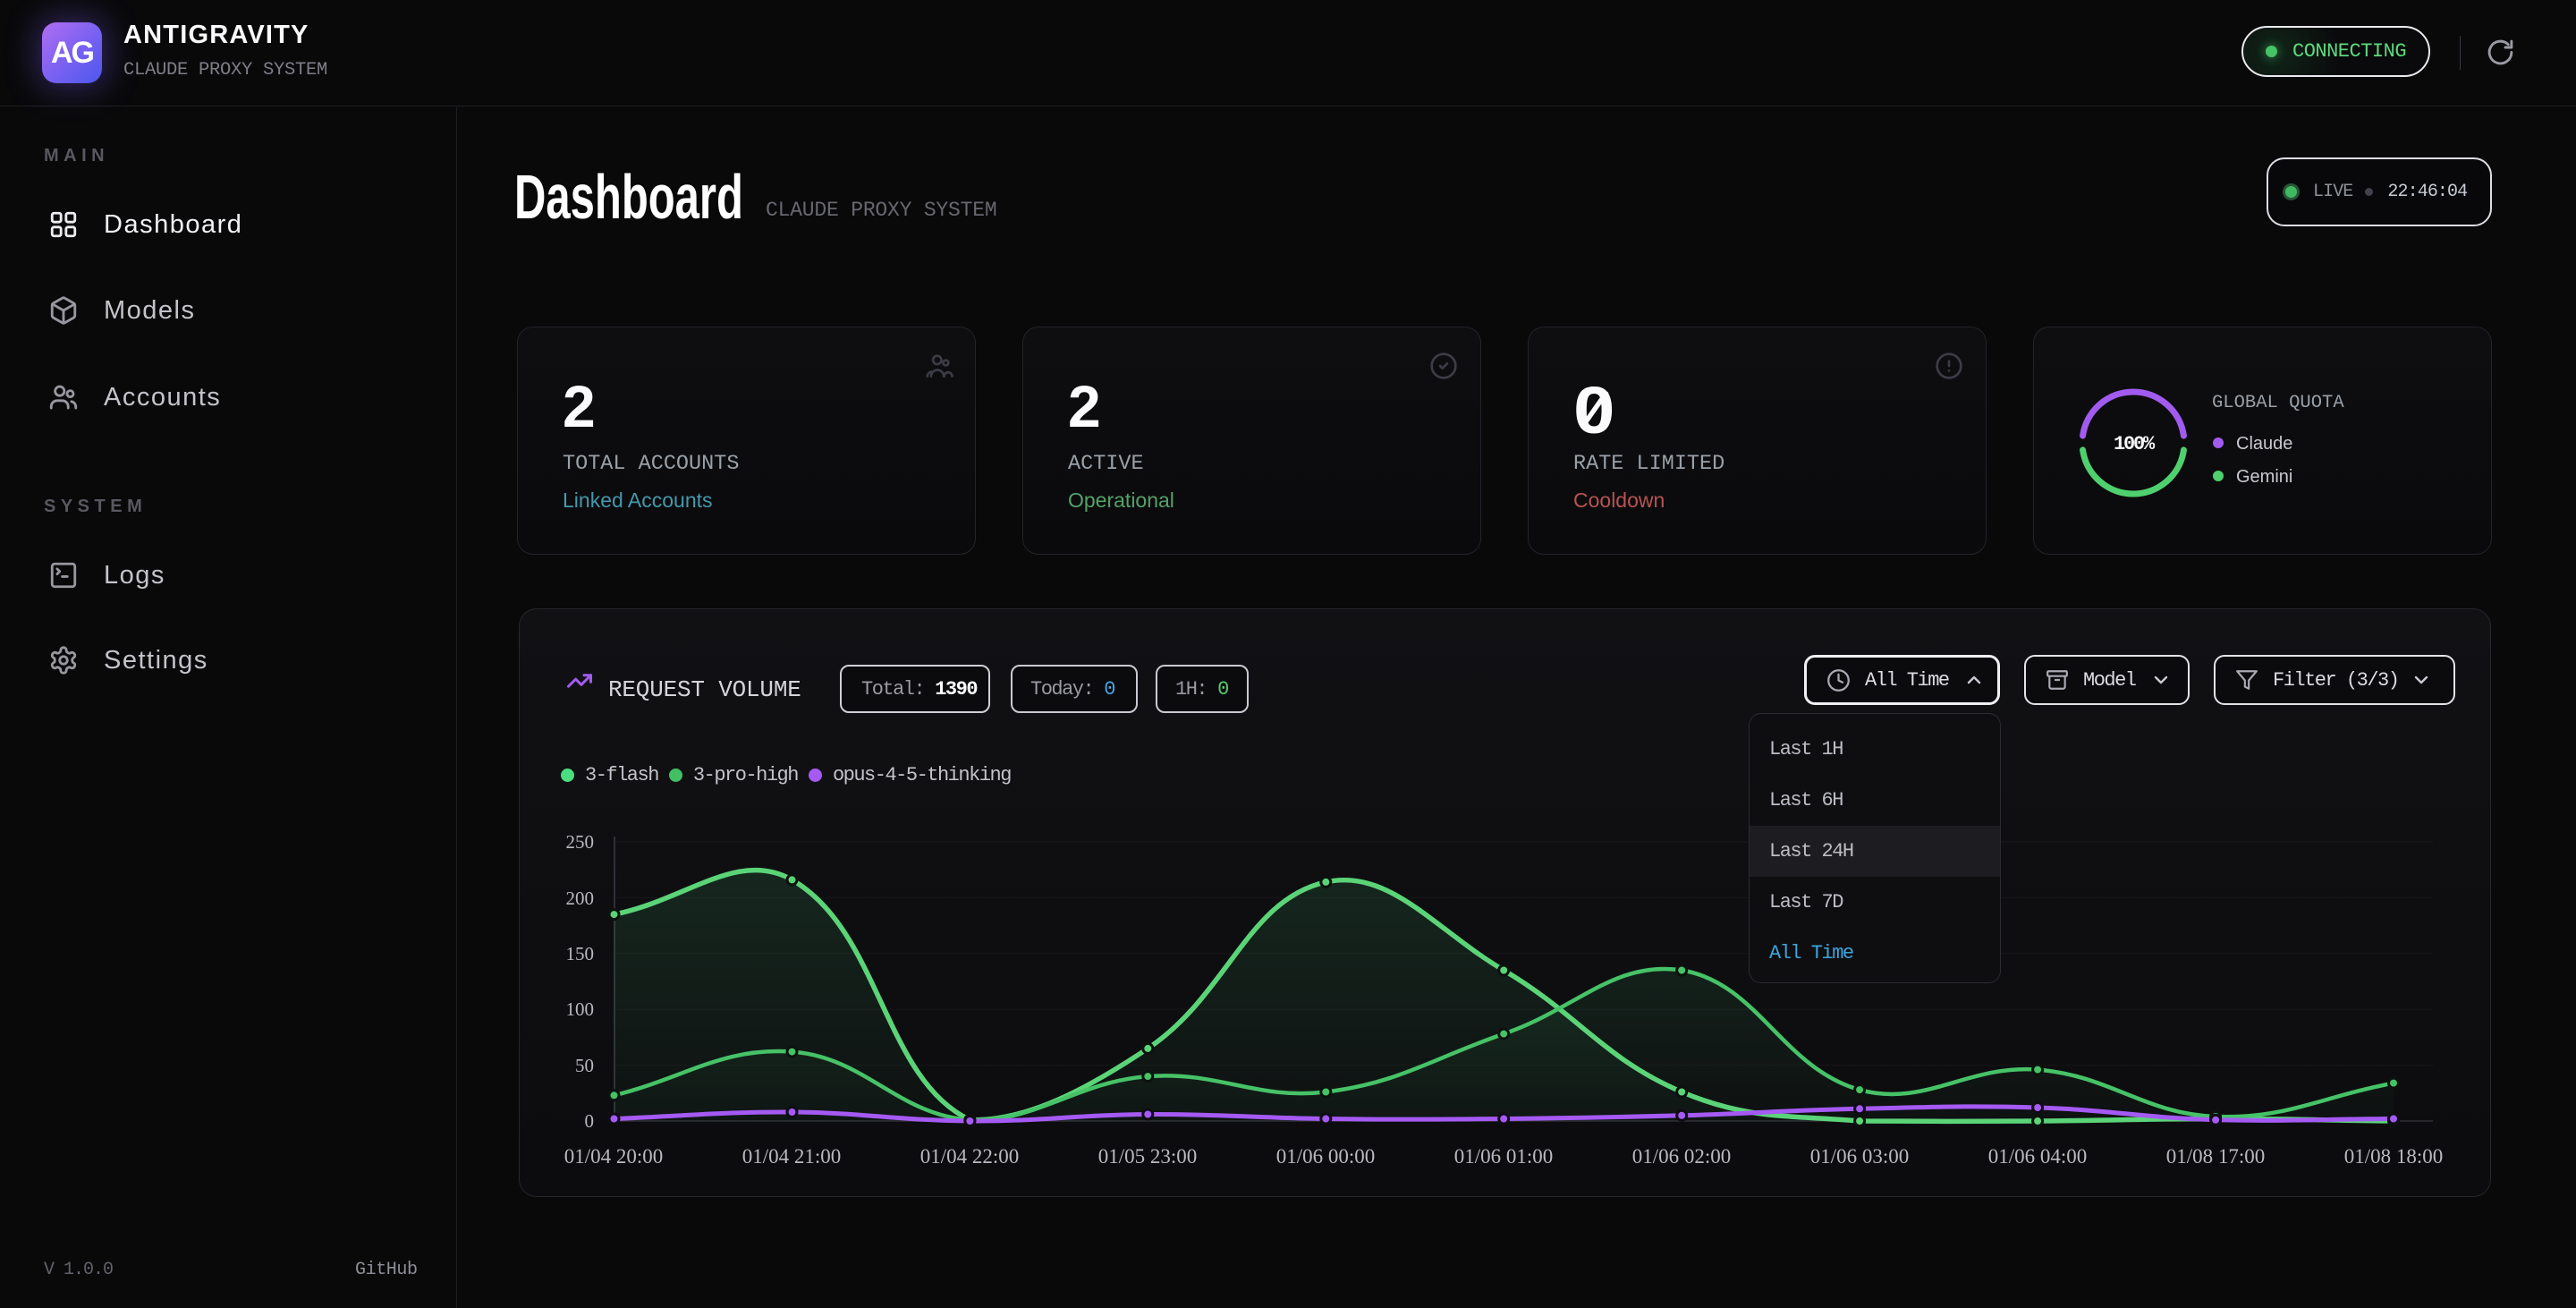  What do you see at coordinates (2278, 403) in the screenshot?
I see `svg-text: GLOBAL QUOTA` at bounding box center [2278, 403].